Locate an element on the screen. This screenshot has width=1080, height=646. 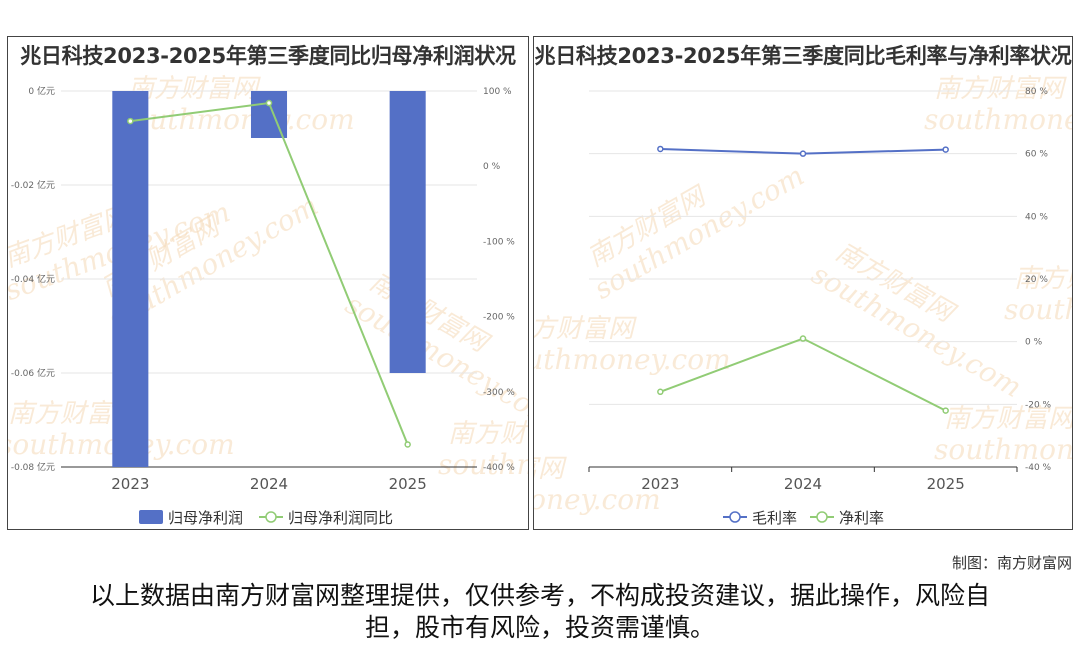
legend-label: 归母净利润 is located at coordinates (205, 518).